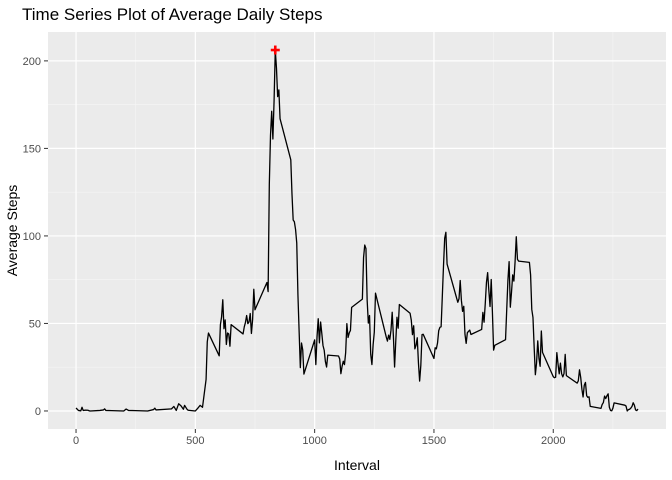 This screenshot has width=672, height=480. I want to click on y-axis: 0 50 100 150 200, so click(35, 237).